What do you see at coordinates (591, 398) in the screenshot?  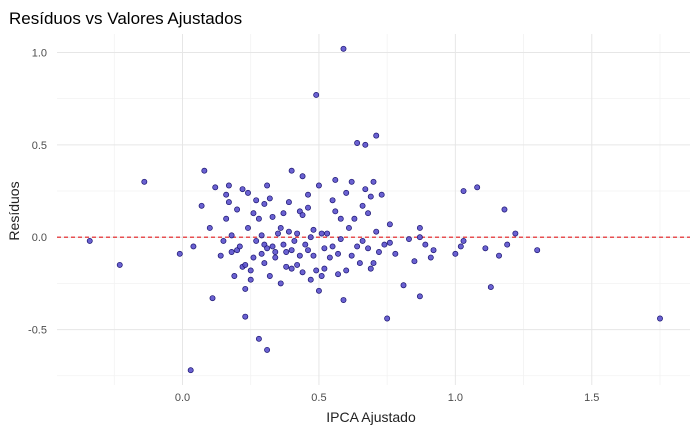 I see `x-tick-label: 1.5` at bounding box center [591, 398].